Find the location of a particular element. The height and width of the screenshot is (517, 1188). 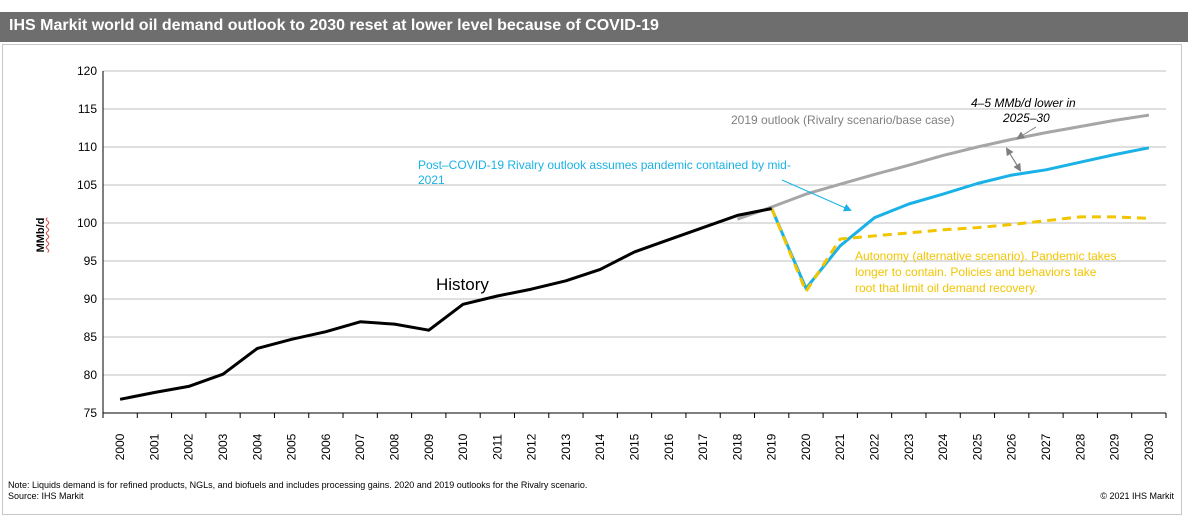

x-tick-label: 2016 is located at coordinates (669, 446).